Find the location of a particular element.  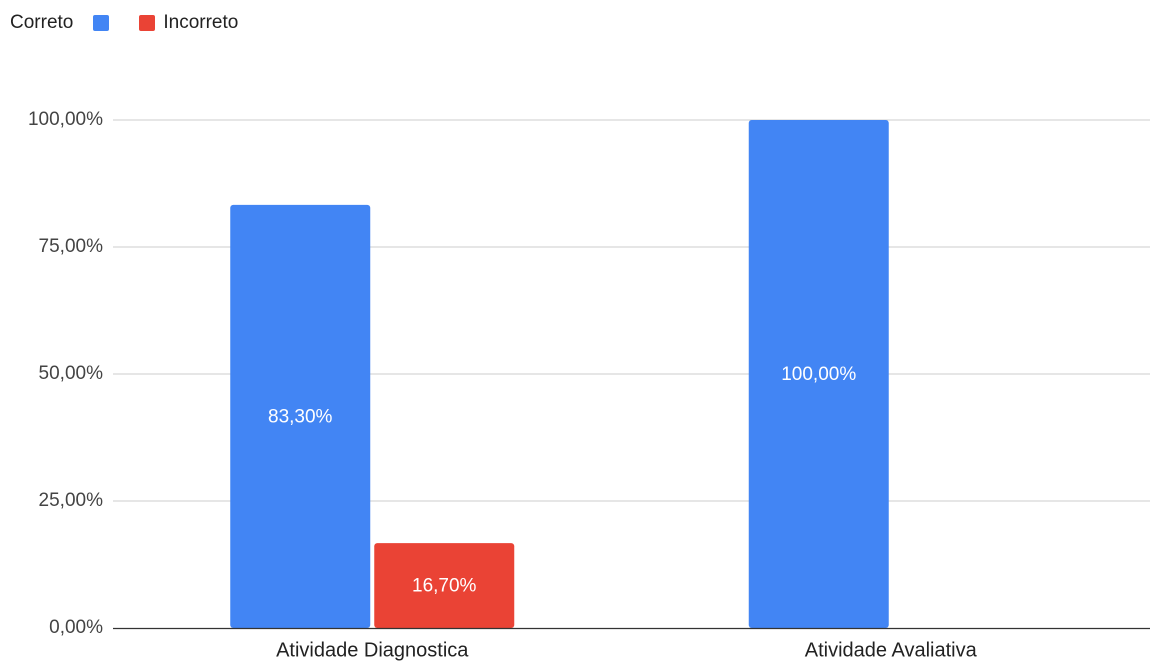

x-tick-label: Atividade Avaliativa is located at coordinates (891, 650).